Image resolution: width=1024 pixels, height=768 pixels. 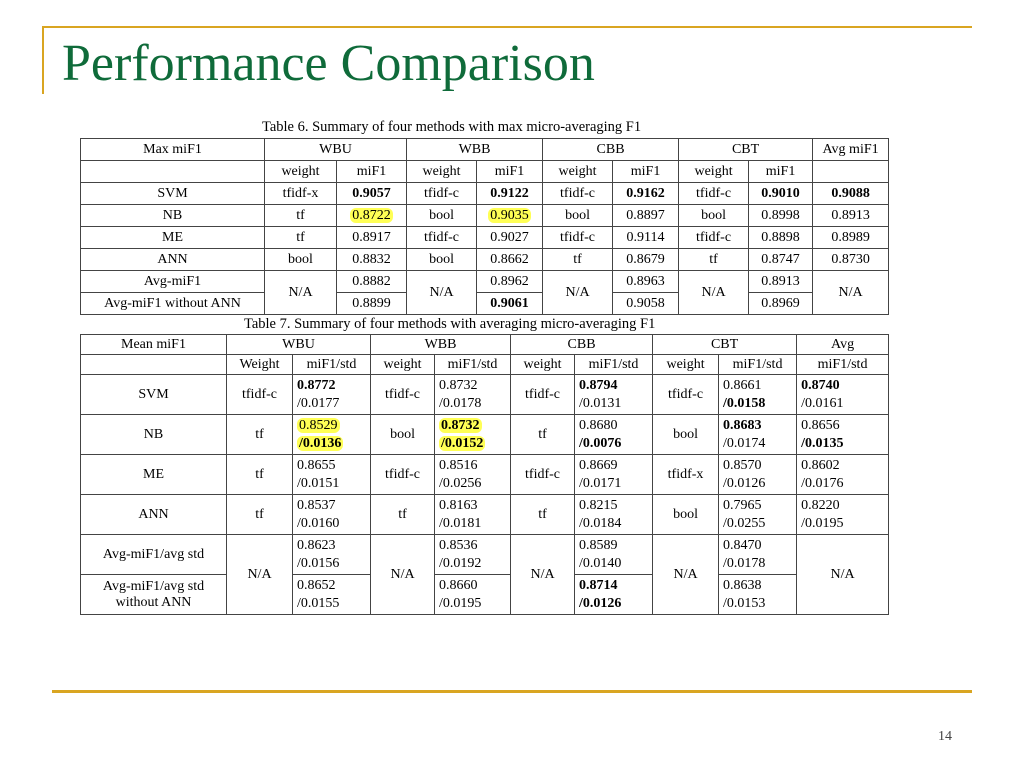 What do you see at coordinates (320, 443) in the screenshot?
I see `std-value: /0.0136` at bounding box center [320, 443].